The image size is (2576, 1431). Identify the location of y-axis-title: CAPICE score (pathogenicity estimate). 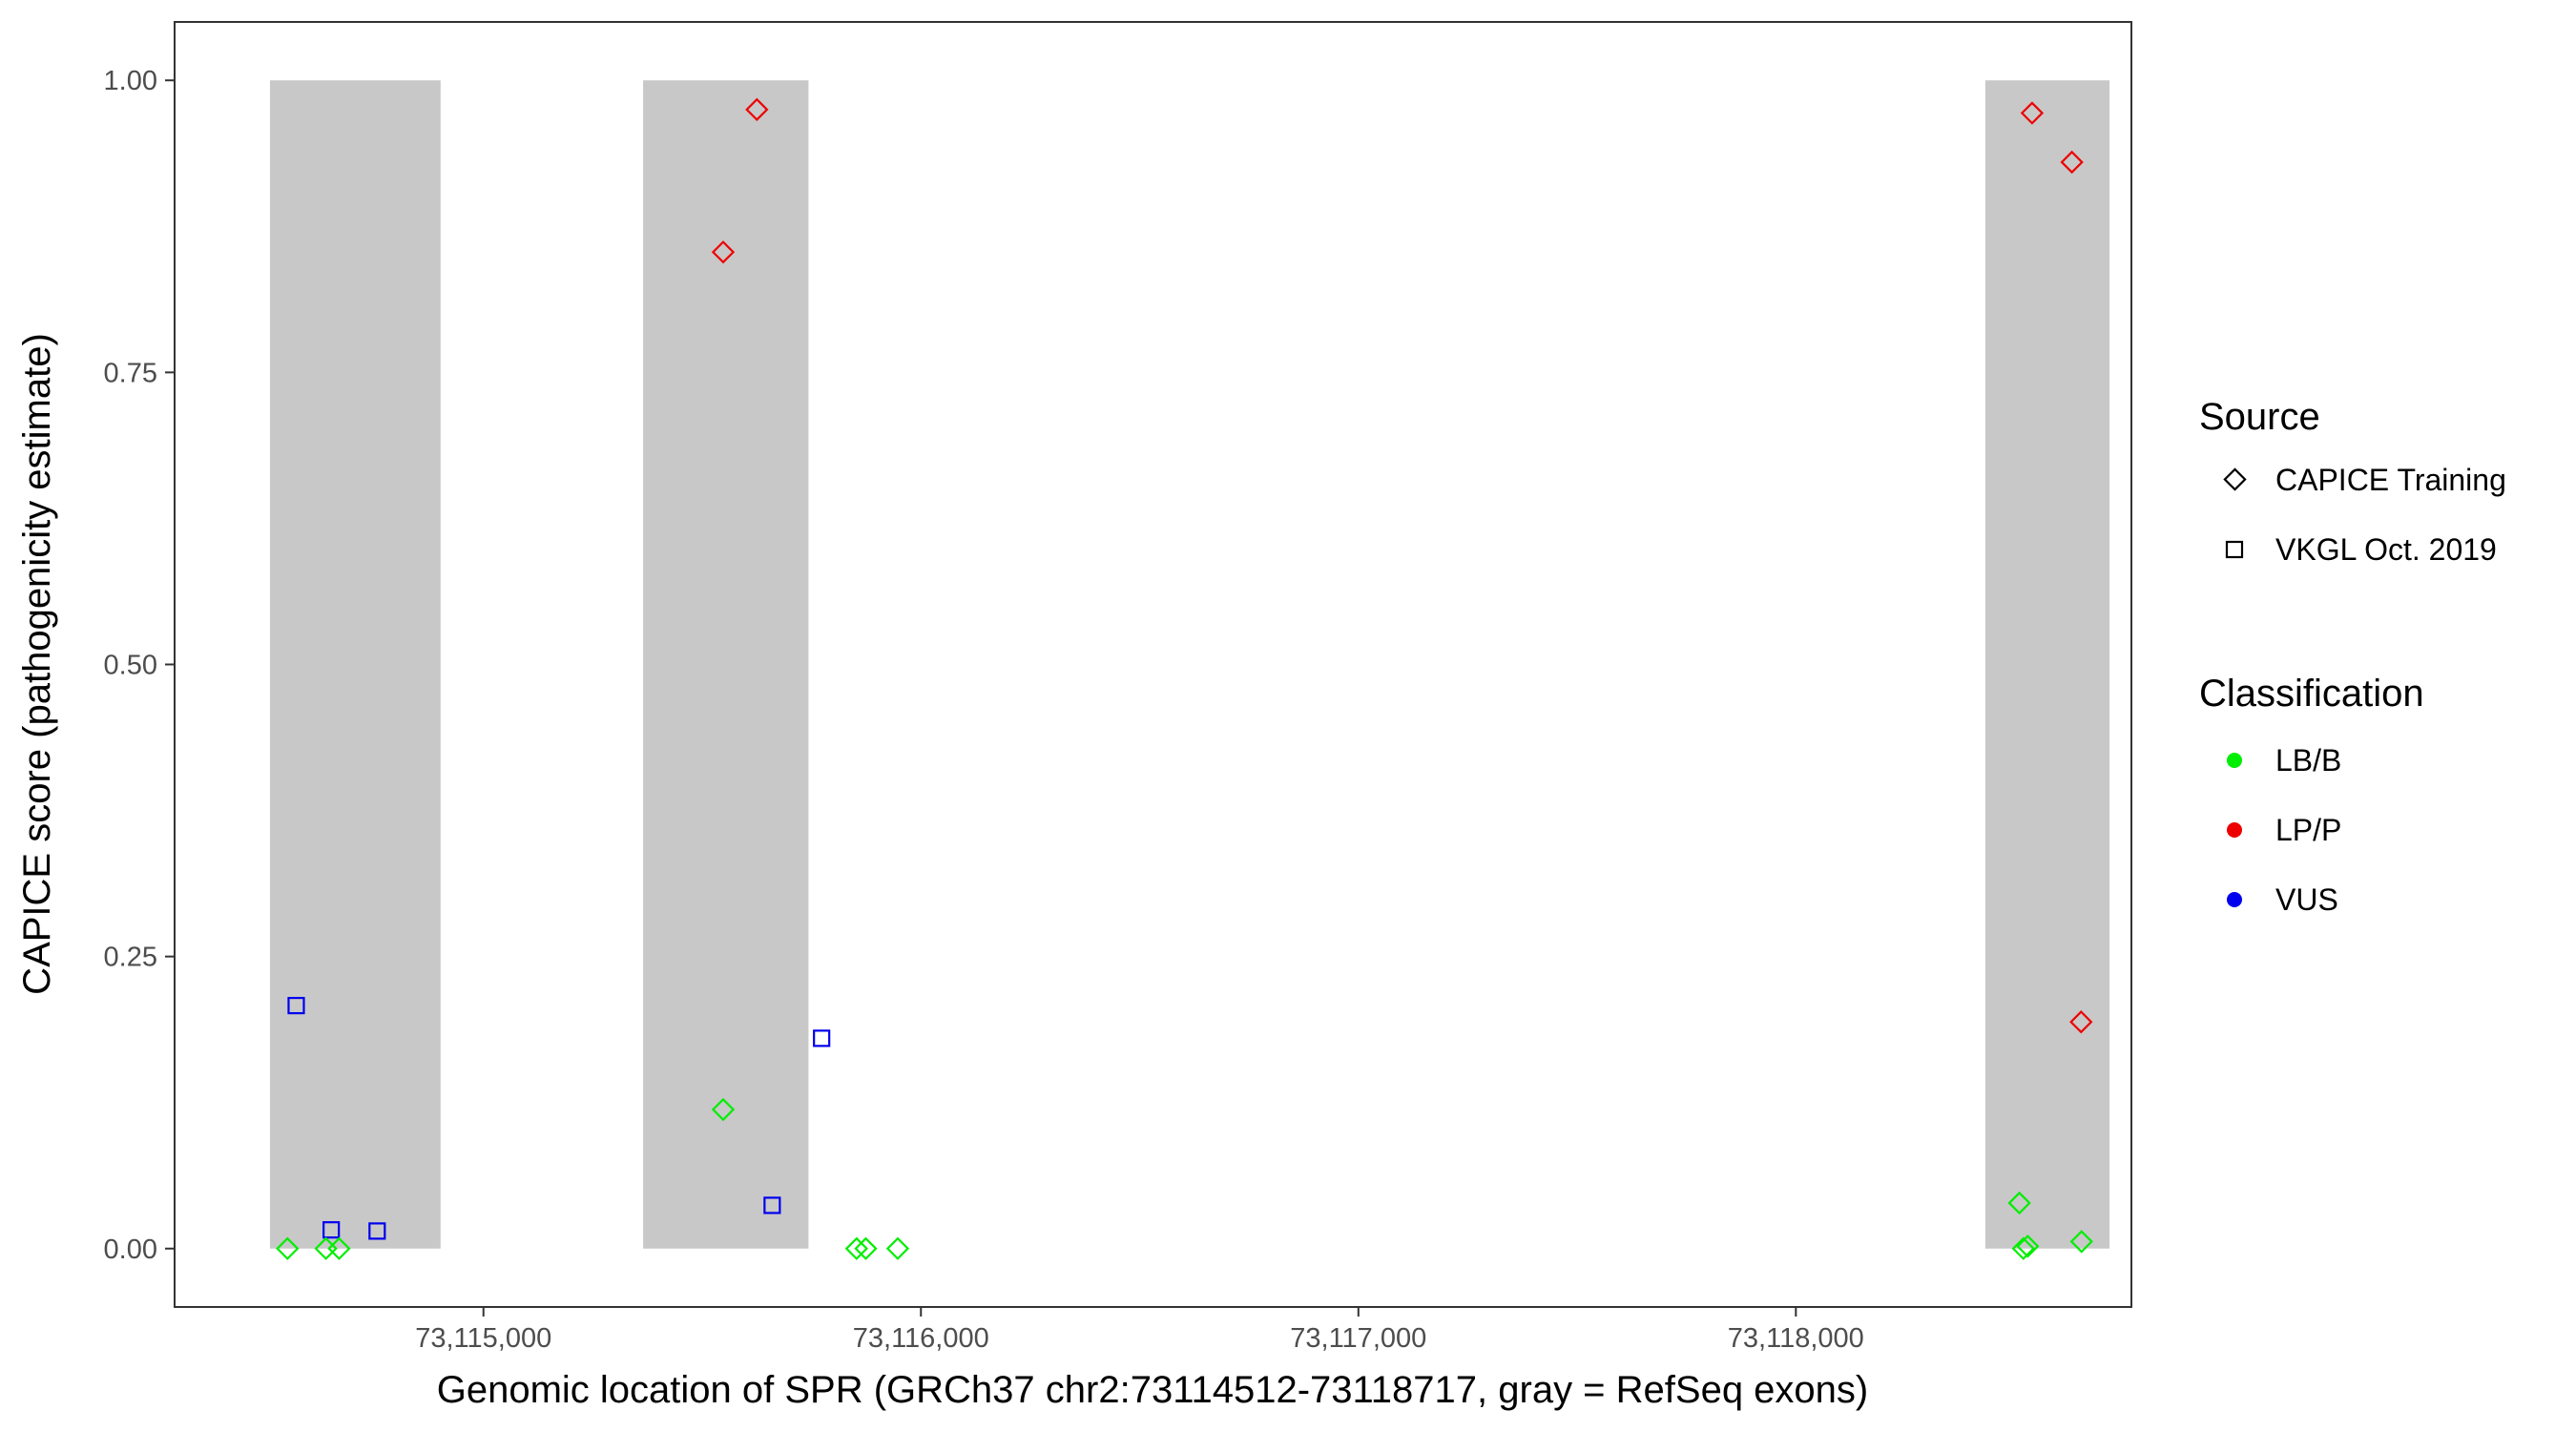
(37, 664).